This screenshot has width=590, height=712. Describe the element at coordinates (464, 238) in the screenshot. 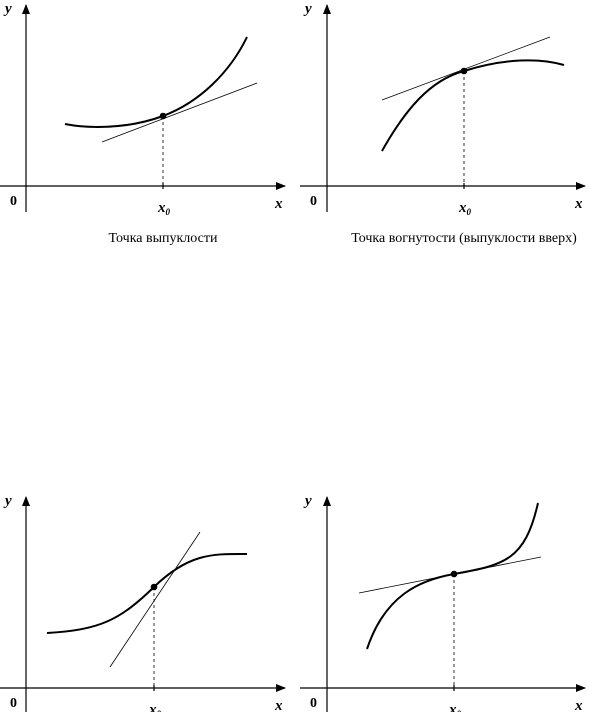

I see `caption: Точка вогнутости (выпуклости вверх)` at that location.